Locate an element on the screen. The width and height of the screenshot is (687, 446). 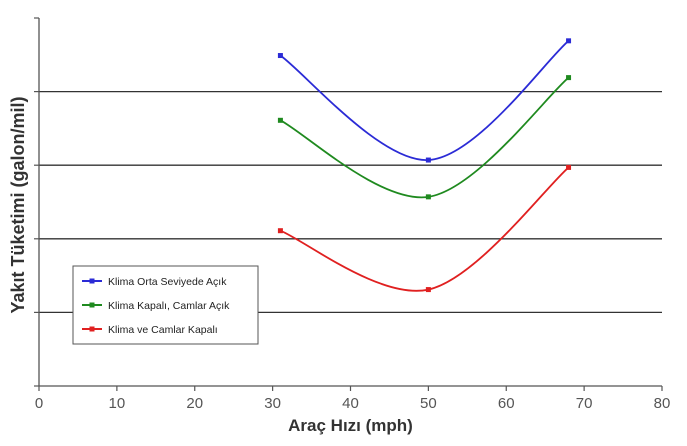
legend-item-3: Klima ve Camlar Kapalı is located at coordinates (150, 330).